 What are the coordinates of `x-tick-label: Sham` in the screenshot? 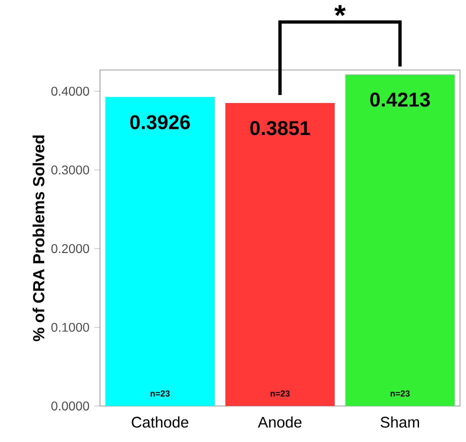 It's located at (400, 422).